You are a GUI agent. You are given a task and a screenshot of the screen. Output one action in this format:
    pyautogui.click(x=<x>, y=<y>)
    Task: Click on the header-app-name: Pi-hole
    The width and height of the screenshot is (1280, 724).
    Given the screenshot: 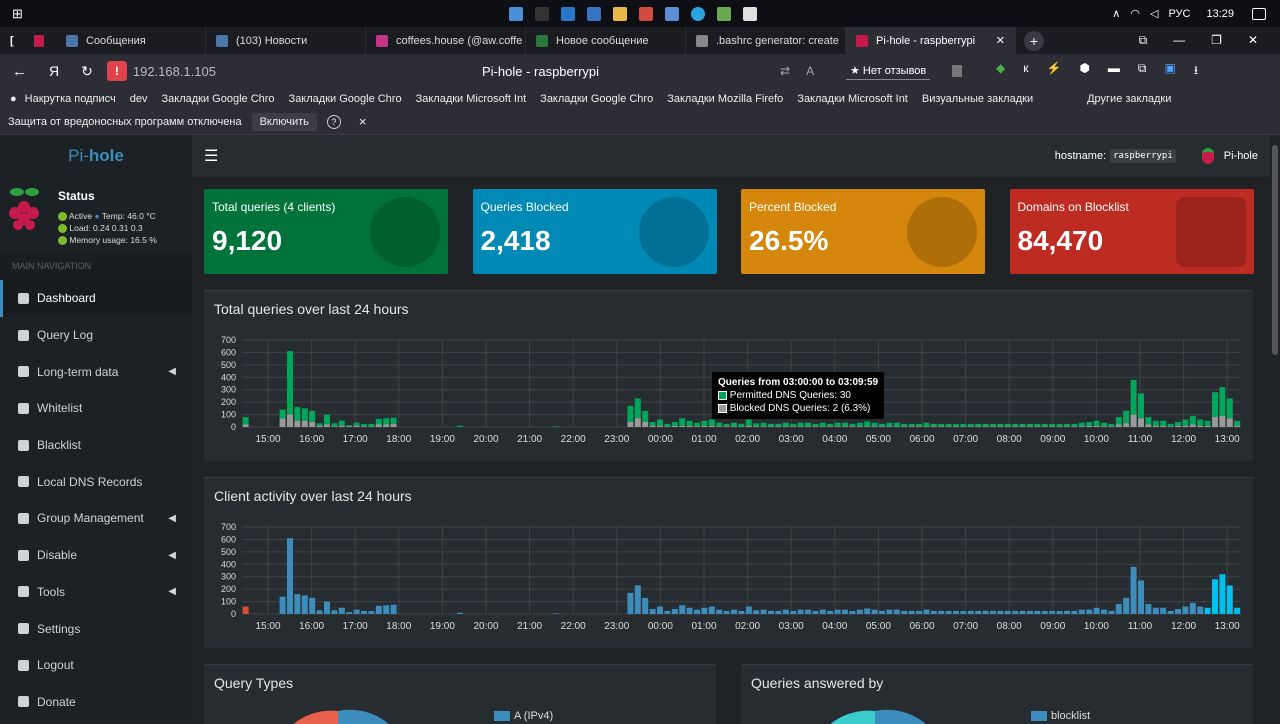 What is the action you would take?
    pyautogui.click(x=1240, y=156)
    